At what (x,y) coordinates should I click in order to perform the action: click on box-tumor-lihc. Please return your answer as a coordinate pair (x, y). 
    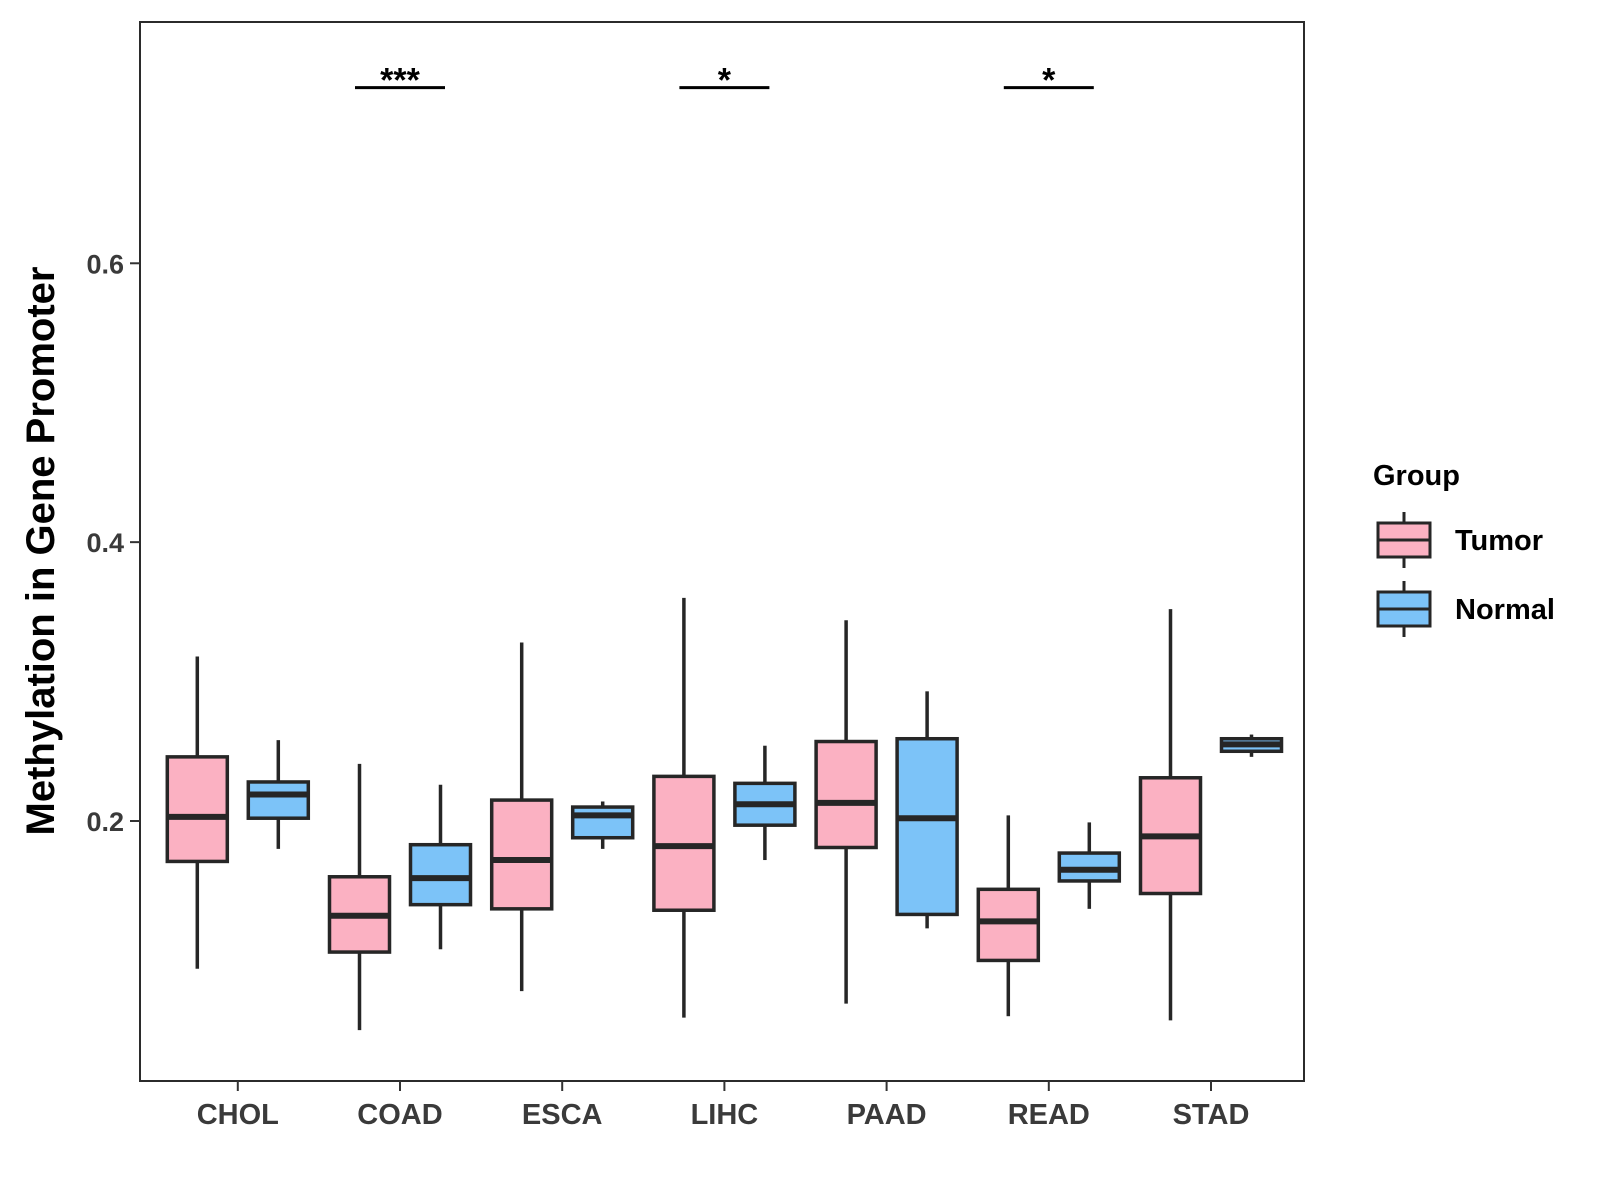
    Looking at the image, I should click on (684, 807).